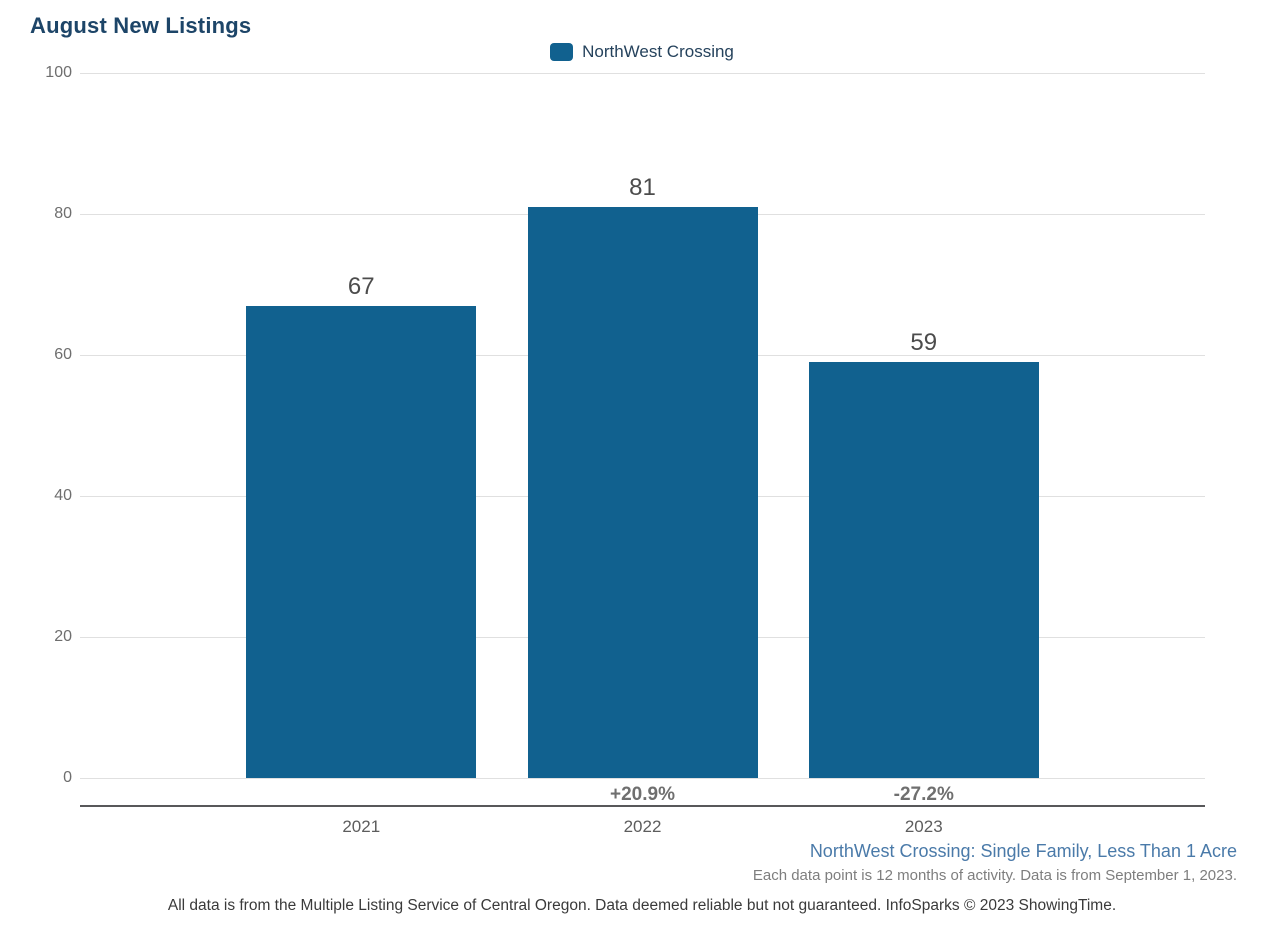  Describe the element at coordinates (361, 541) in the screenshot. I see `bar-2021` at that location.